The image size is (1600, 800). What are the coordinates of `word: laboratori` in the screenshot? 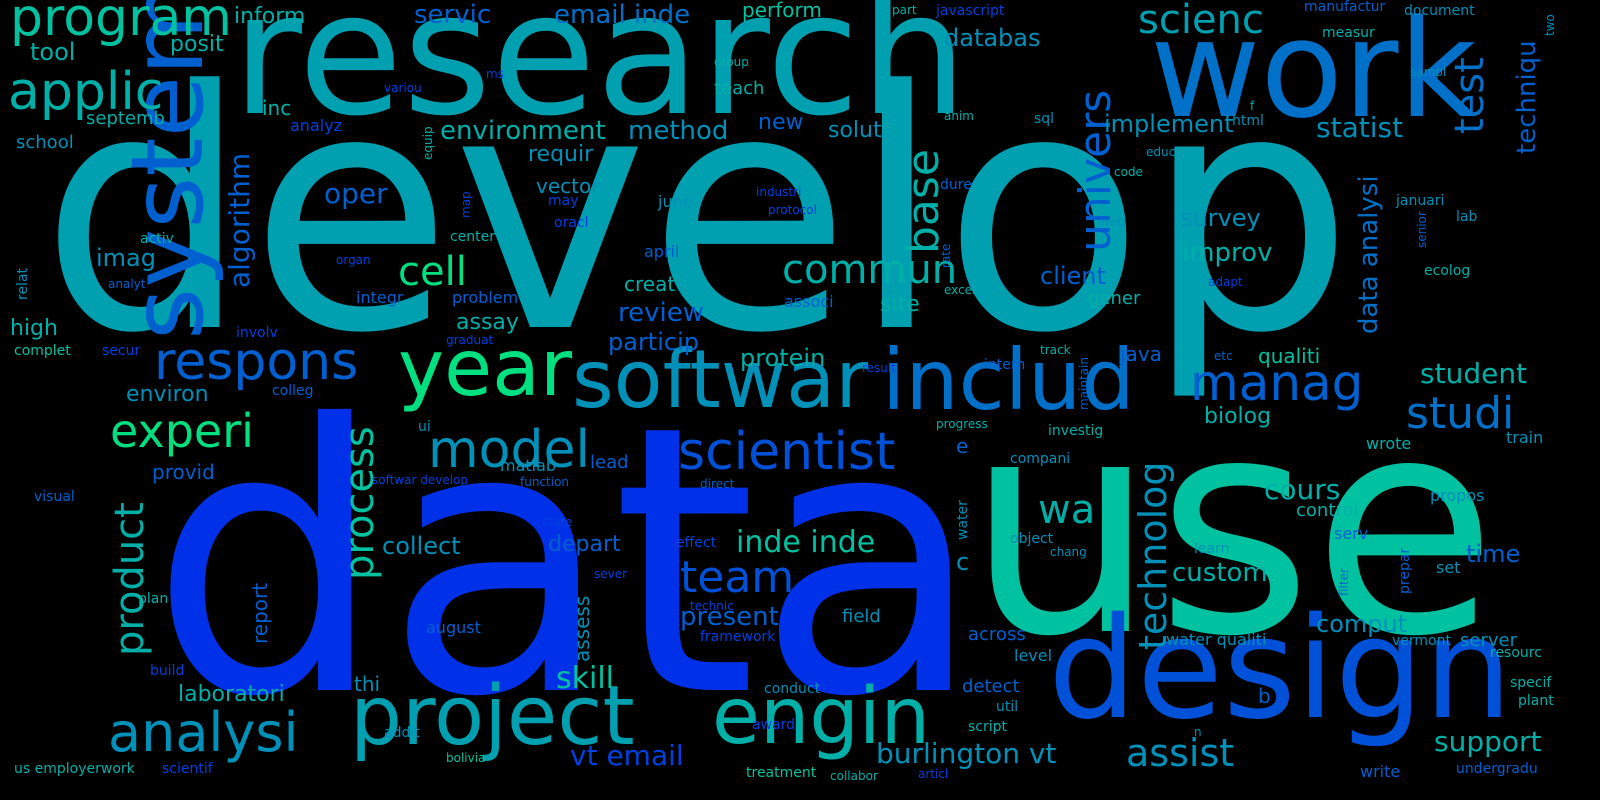 It's located at (231, 694).